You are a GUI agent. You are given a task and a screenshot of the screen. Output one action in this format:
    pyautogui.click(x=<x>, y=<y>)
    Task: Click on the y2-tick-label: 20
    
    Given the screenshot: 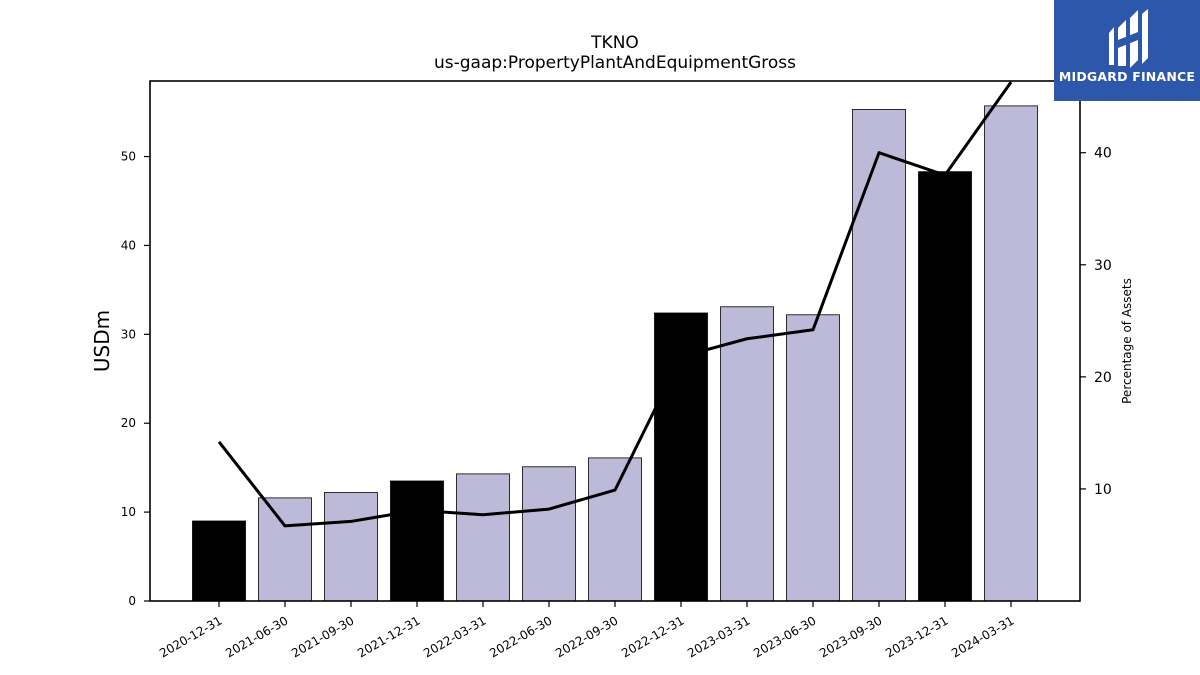 What is the action you would take?
    pyautogui.click(x=1103, y=378)
    